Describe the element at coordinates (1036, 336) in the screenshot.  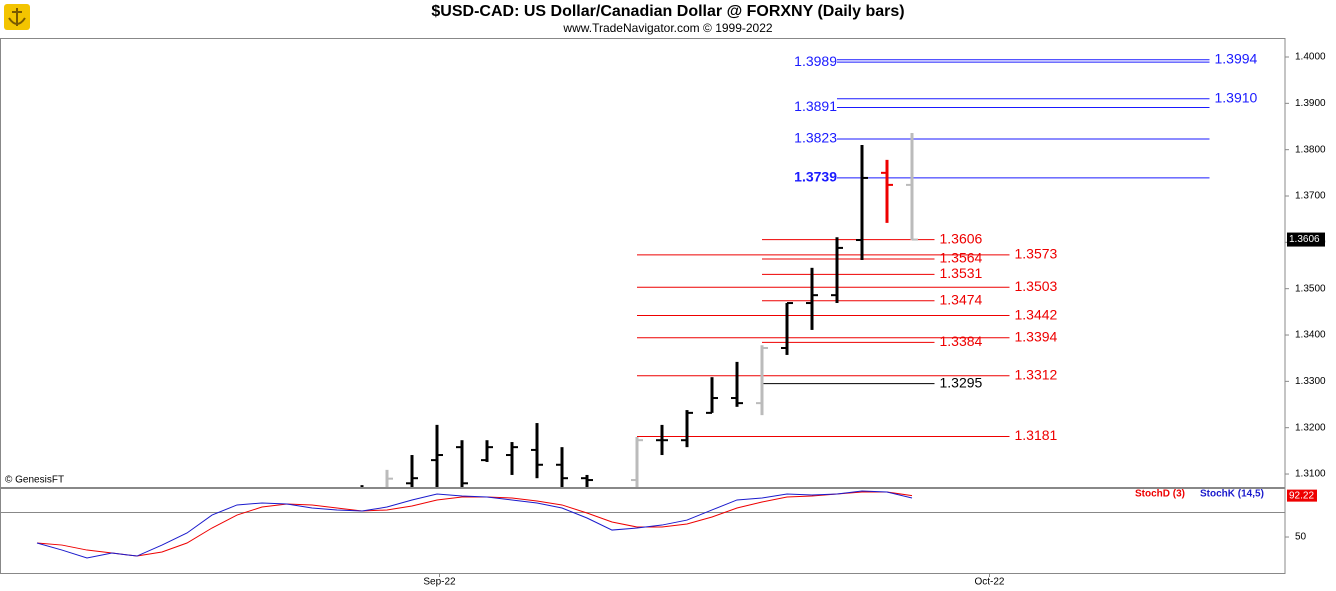
I see `level-label: 1.3394` at that location.